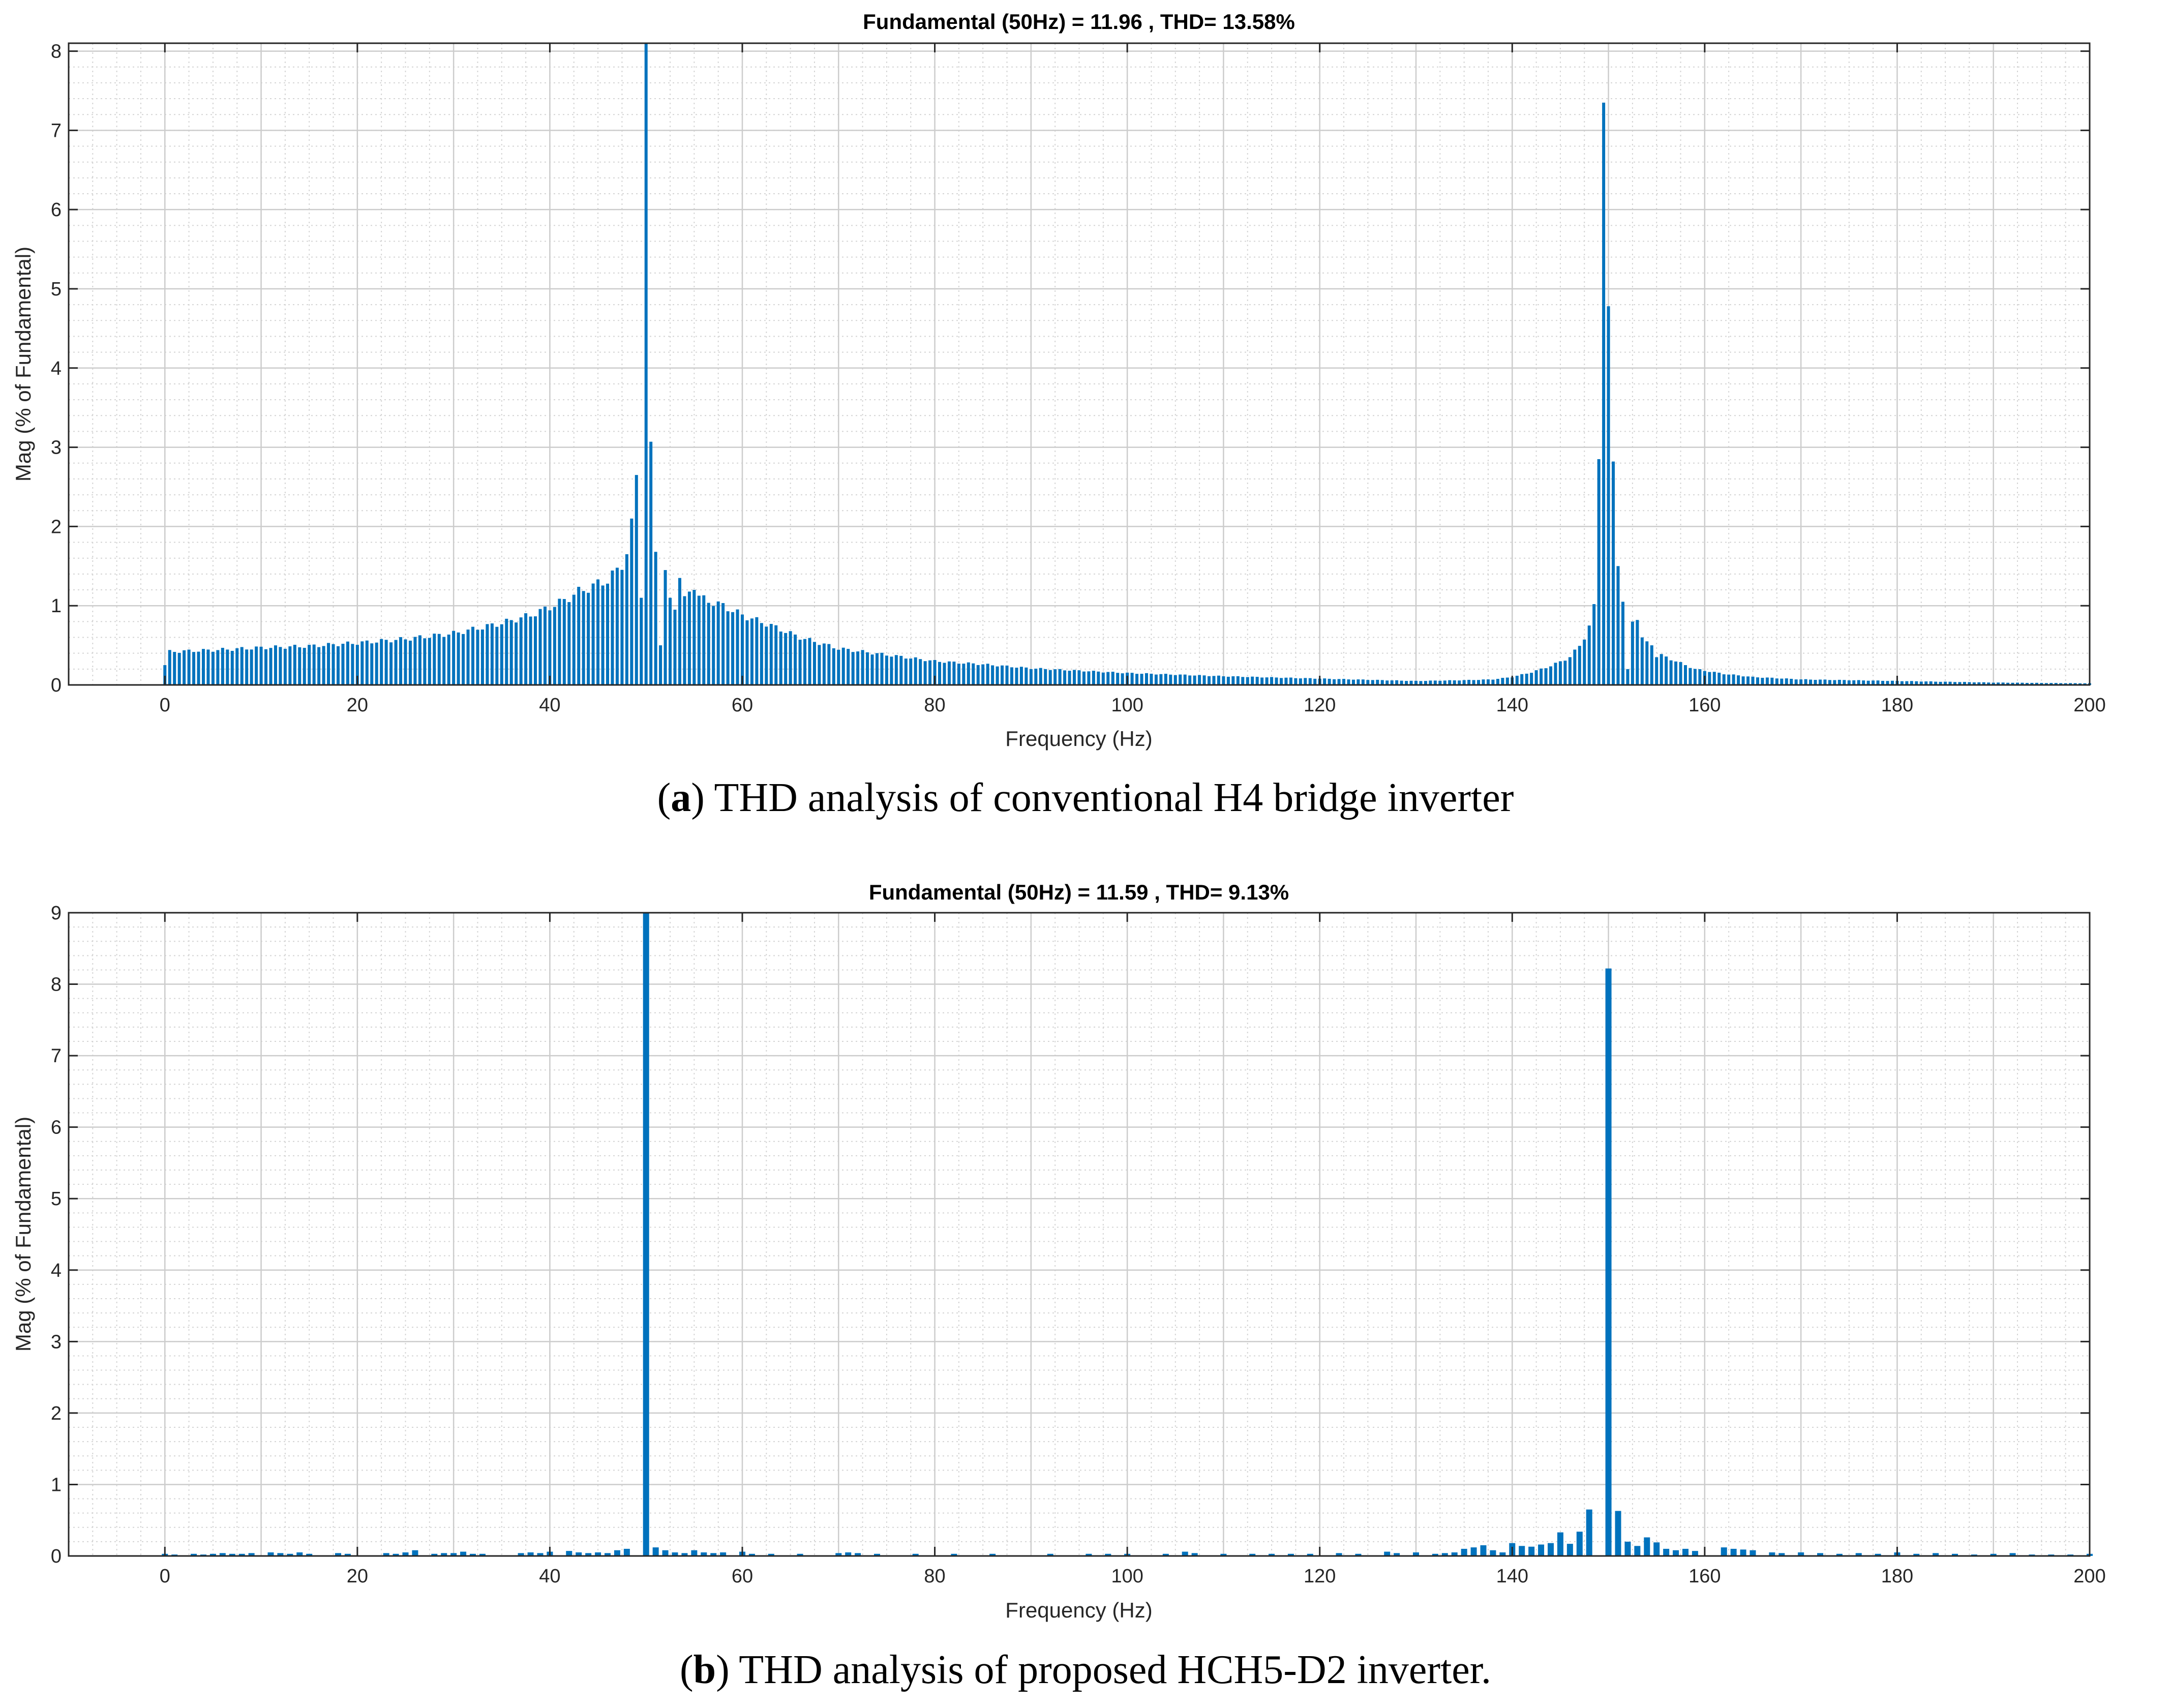  What do you see at coordinates (57, 685) in the screenshot?
I see `y-tick-label-a: 0` at bounding box center [57, 685].